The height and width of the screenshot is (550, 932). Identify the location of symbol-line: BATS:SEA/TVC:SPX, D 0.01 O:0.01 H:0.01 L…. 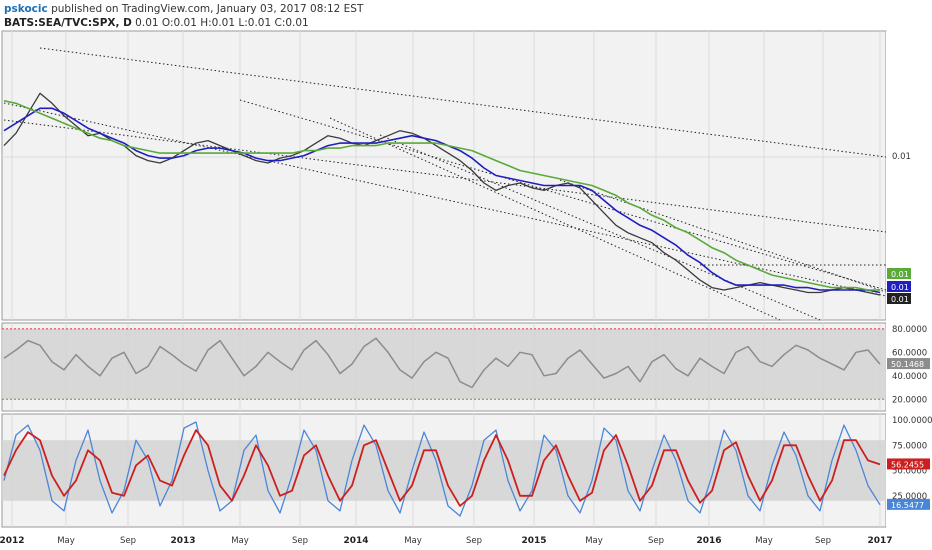
(183, 23).